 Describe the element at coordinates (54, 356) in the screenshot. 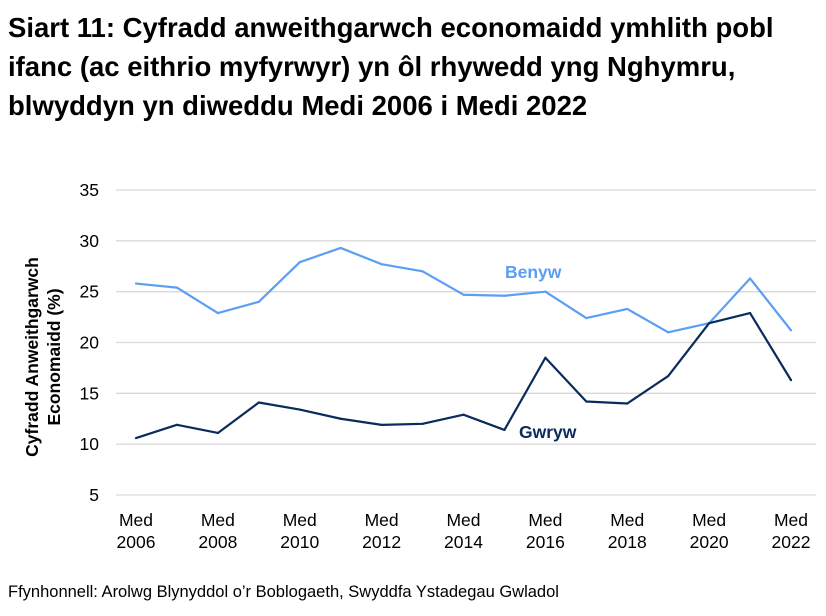

I see `y-axis-label: Economaidd (%)` at that location.